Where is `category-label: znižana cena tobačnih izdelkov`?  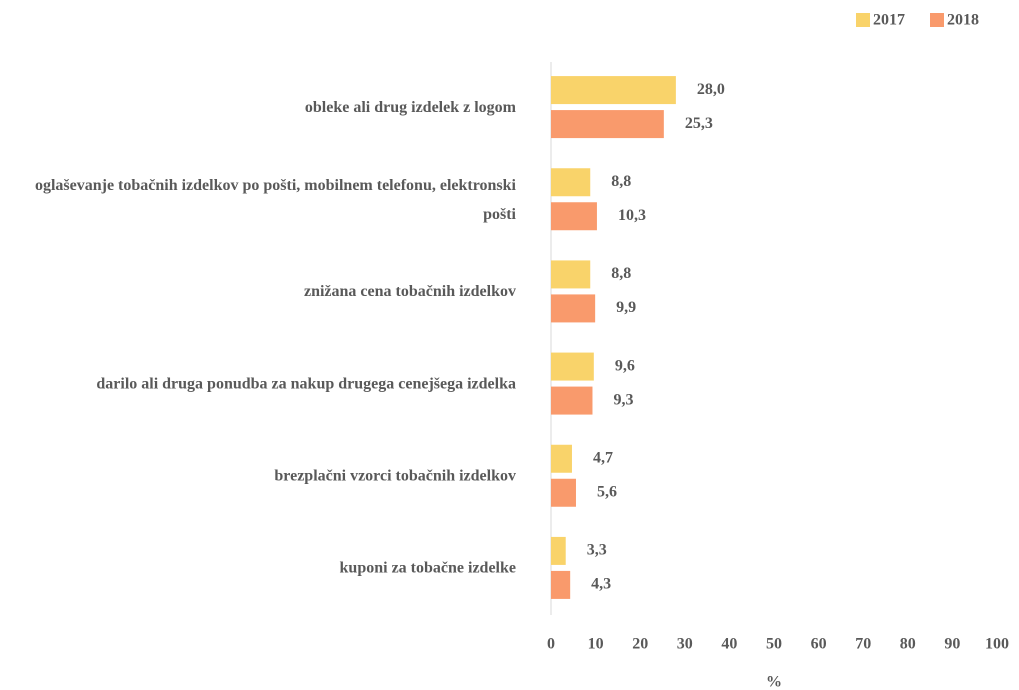
category-label: znižana cena tobačnih izdelkov is located at coordinates (410, 291).